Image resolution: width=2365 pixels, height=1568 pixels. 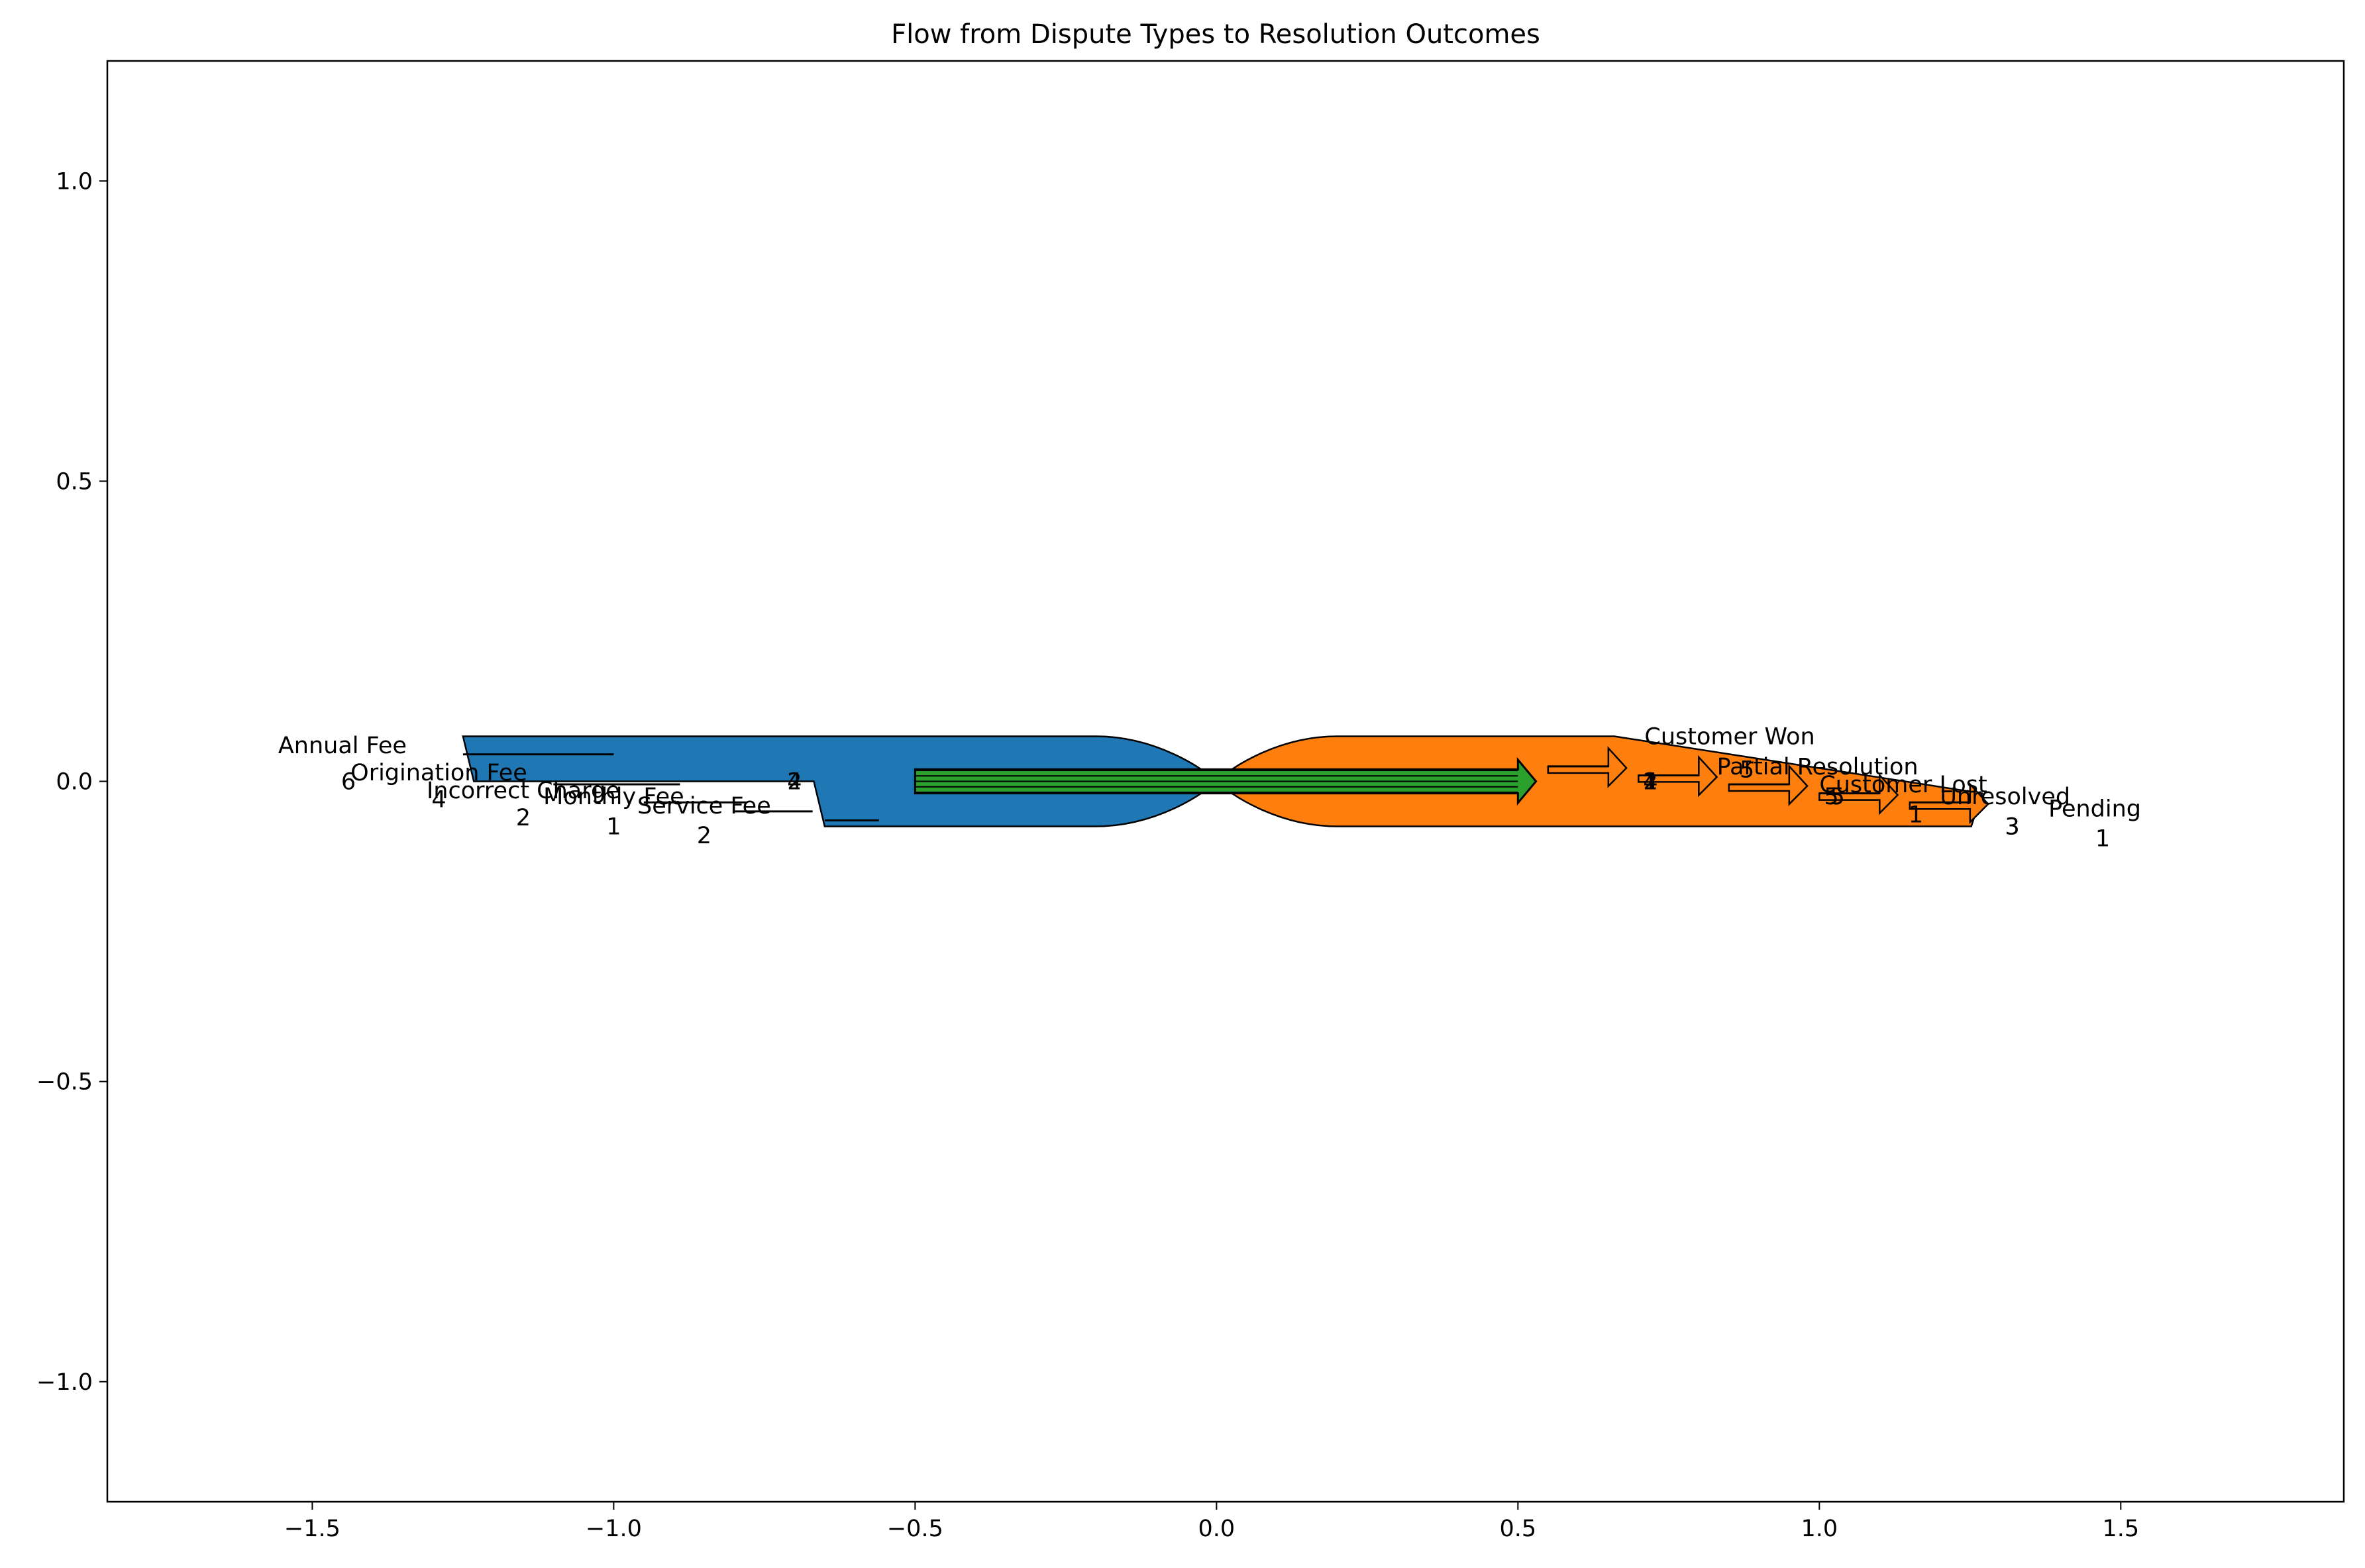 What do you see at coordinates (348, 782) in the screenshot?
I see `source-value: 6` at bounding box center [348, 782].